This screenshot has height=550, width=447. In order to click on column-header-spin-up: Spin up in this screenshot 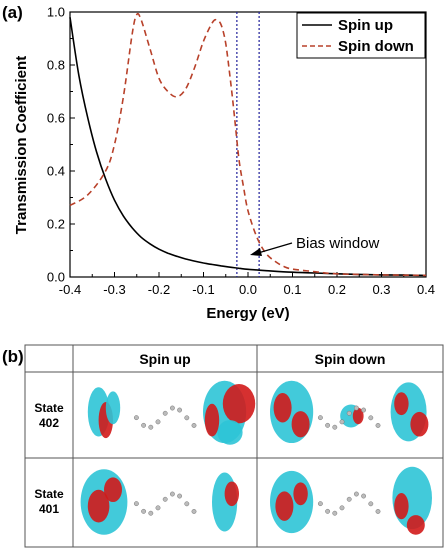, I will do `click(164, 359)`.